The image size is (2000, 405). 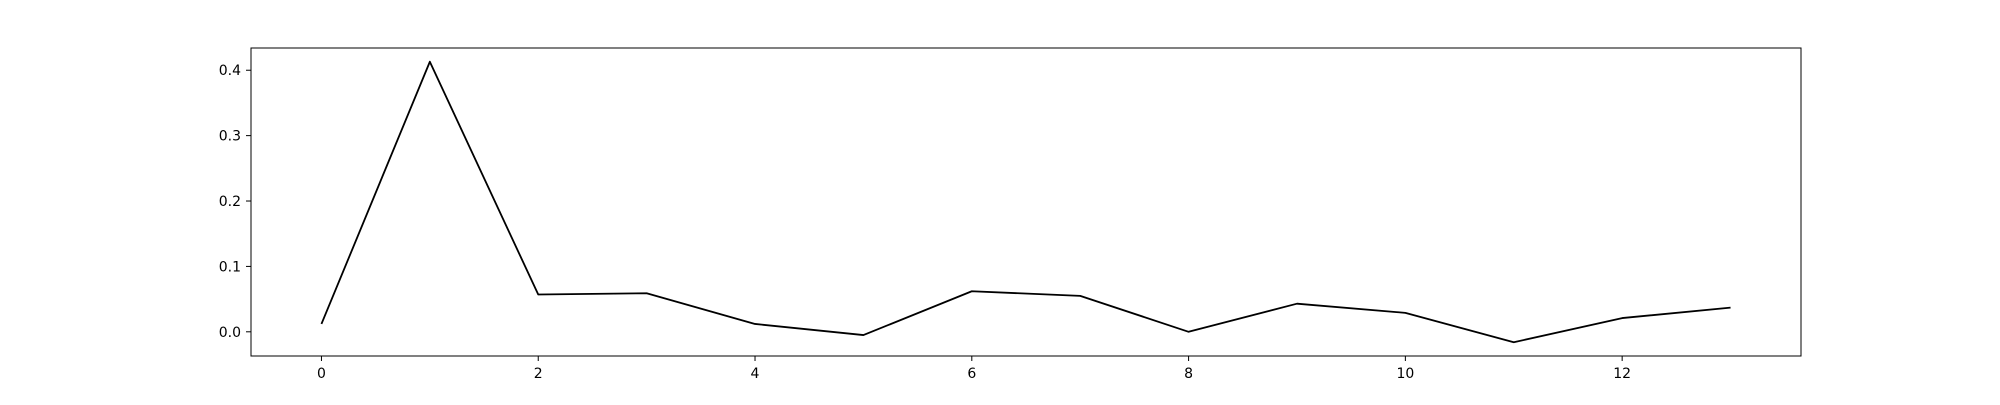 What do you see at coordinates (230, 267) in the screenshot?
I see `y-tick-label: 0.1` at bounding box center [230, 267].